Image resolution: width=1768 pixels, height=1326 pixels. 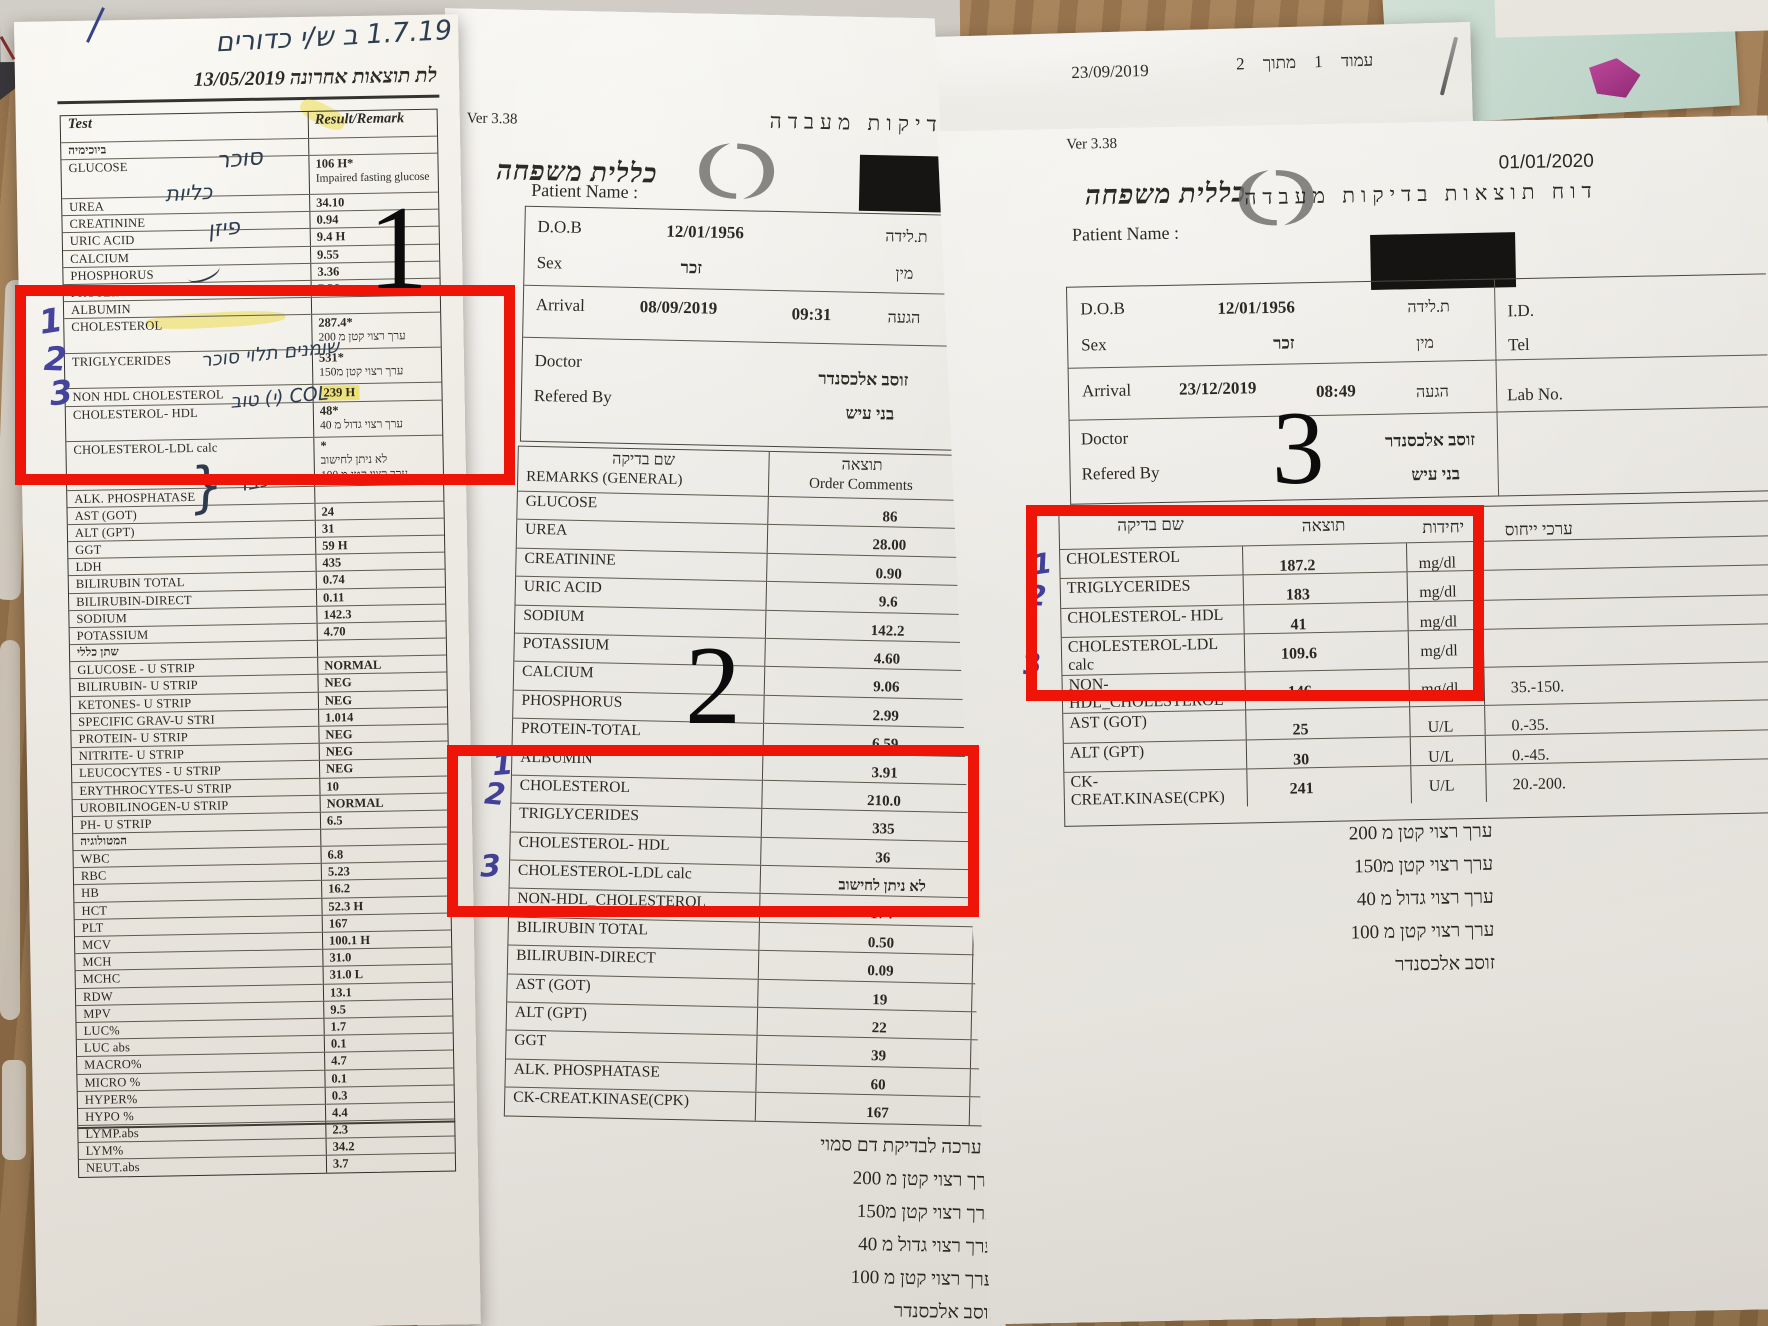 I want to click on result-cell: 0.74, so click(x=380, y=579).